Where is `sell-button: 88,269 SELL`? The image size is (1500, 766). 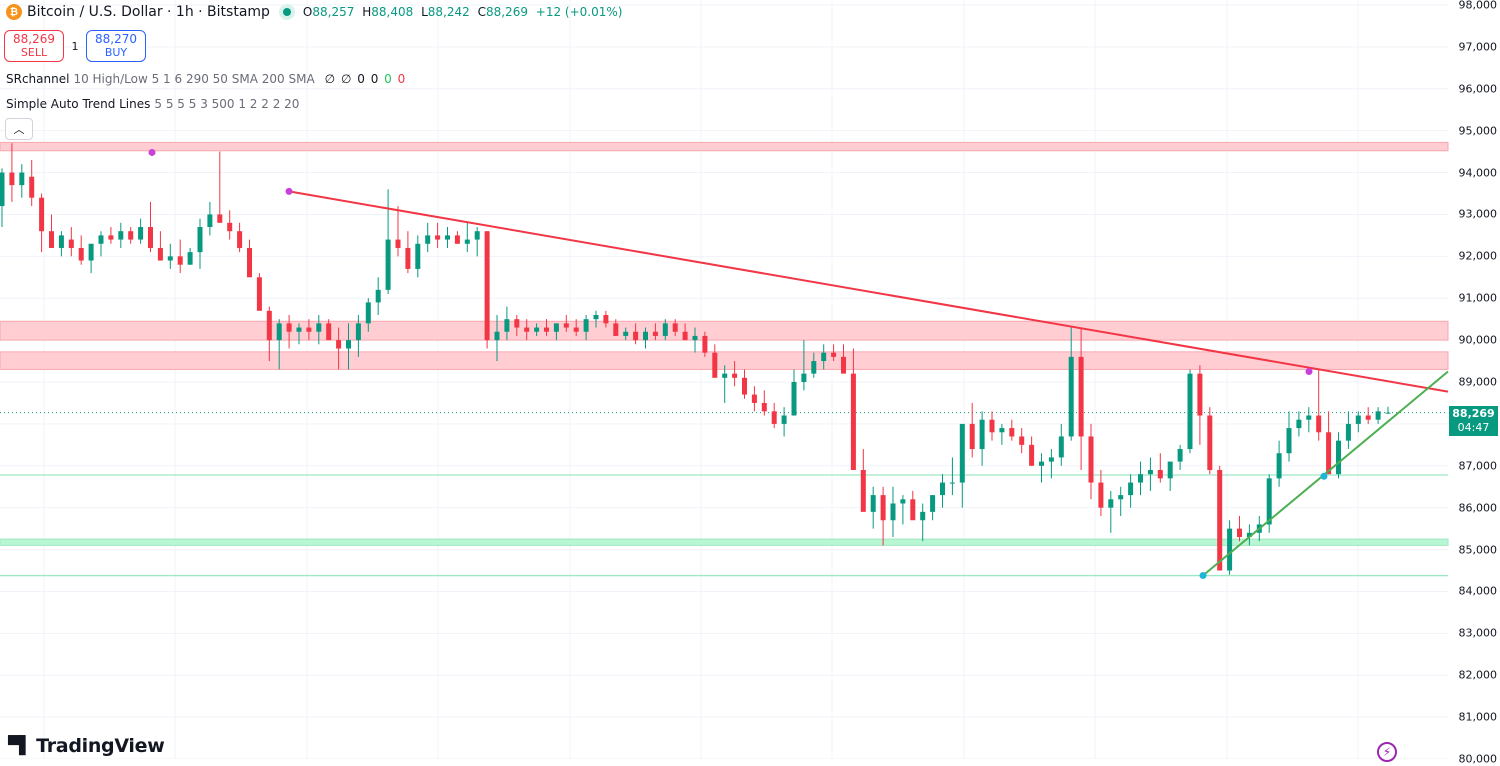
sell-button: 88,269 SELL is located at coordinates (34, 46).